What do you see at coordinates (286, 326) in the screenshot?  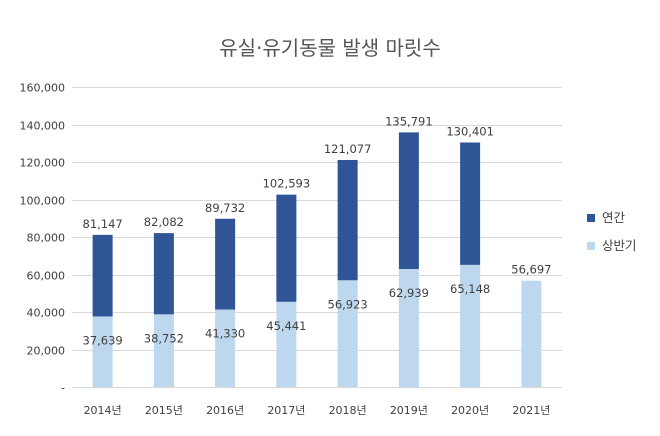 I see `data-label-first-half: 45,441` at bounding box center [286, 326].